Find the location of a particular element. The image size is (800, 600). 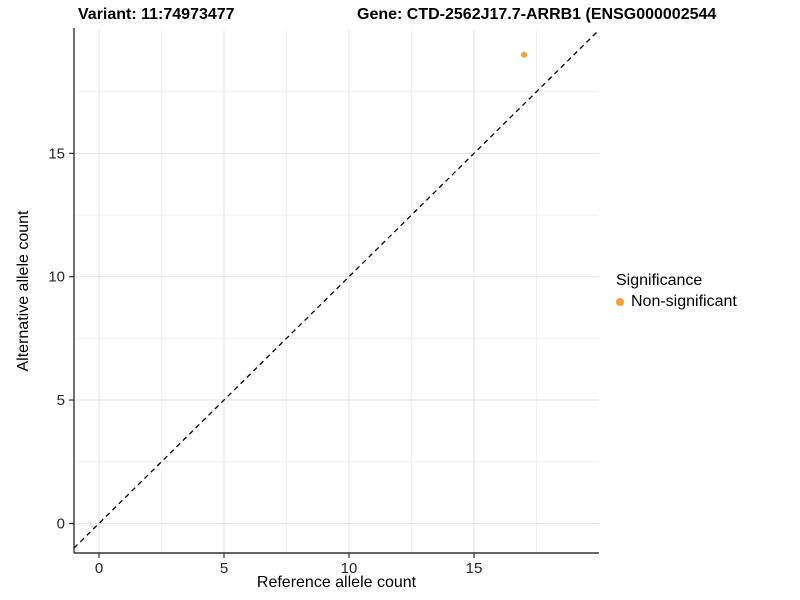

x-tick-label: 10 is located at coordinates (349, 568).